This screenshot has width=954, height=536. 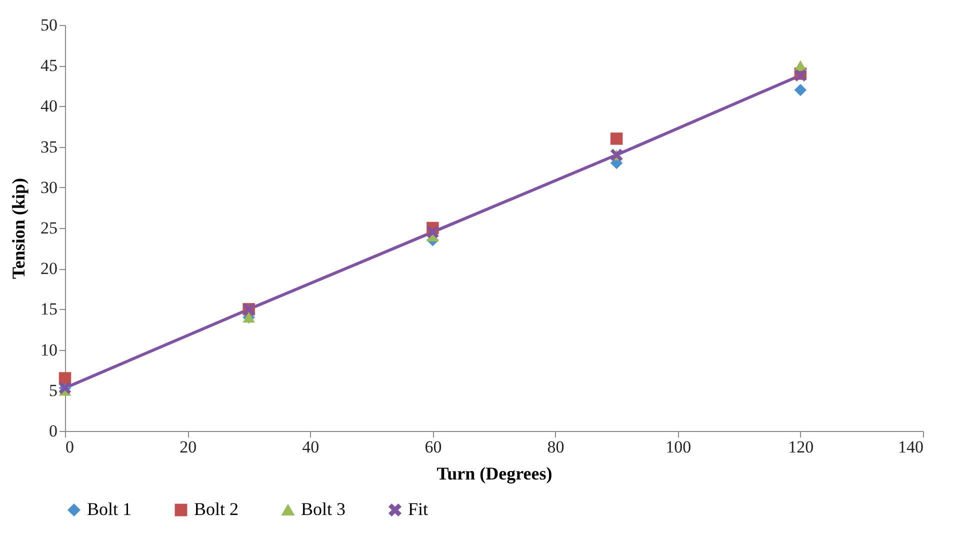 What do you see at coordinates (494, 474) in the screenshot?
I see `x-axis-title: Turn (Degrees)` at bounding box center [494, 474].